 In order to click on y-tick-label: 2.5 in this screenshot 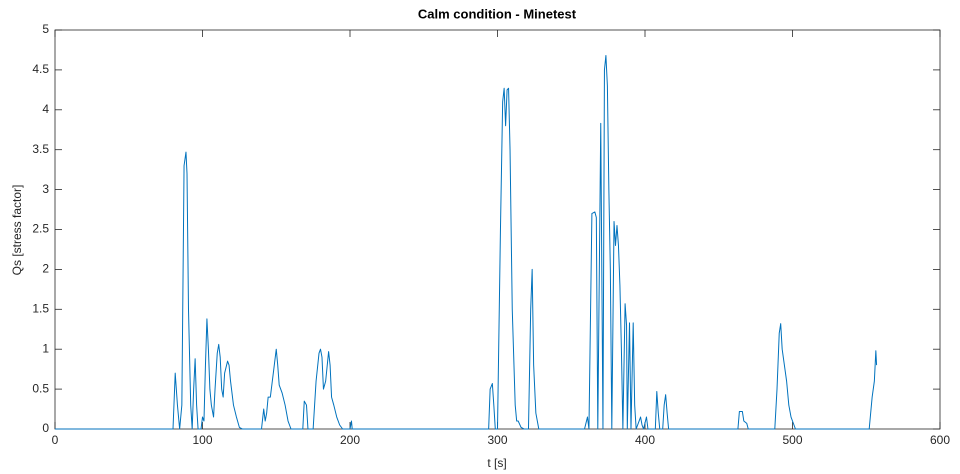, I will do `click(40, 229)`.